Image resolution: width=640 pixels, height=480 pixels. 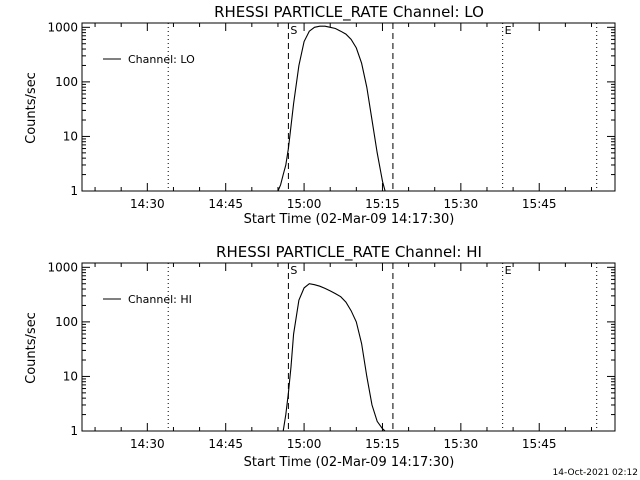 What do you see at coordinates (349, 12) in the screenshot?
I see `chart-title: RHESSI PARTICLE_RATE Channel: LO` at bounding box center [349, 12].